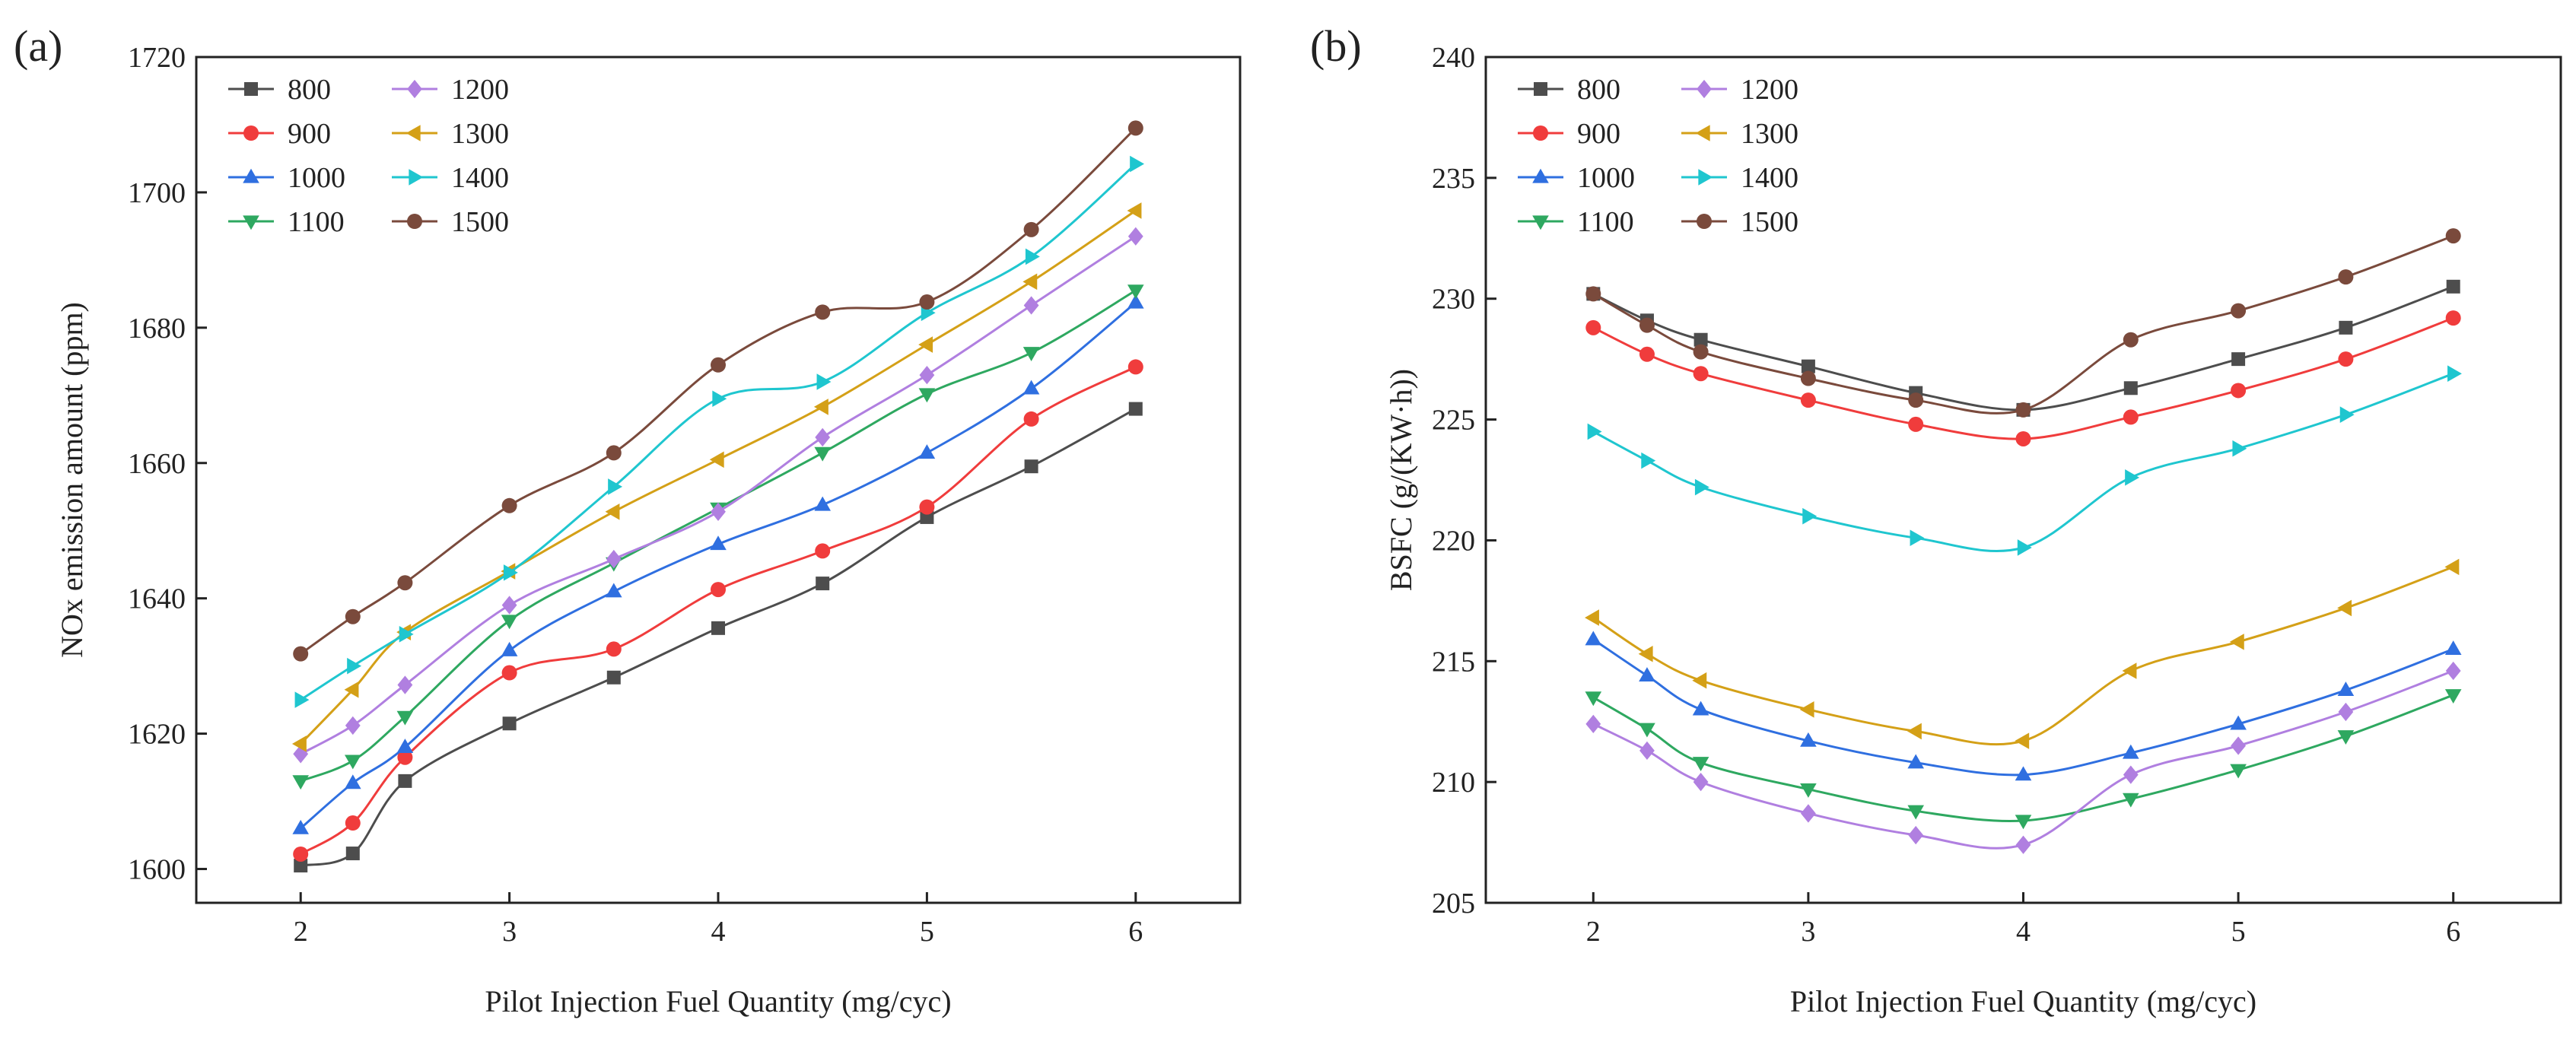 The height and width of the screenshot is (1042, 2576). What do you see at coordinates (1453, 783) in the screenshot?
I see `y-tick-label: 210` at bounding box center [1453, 783].